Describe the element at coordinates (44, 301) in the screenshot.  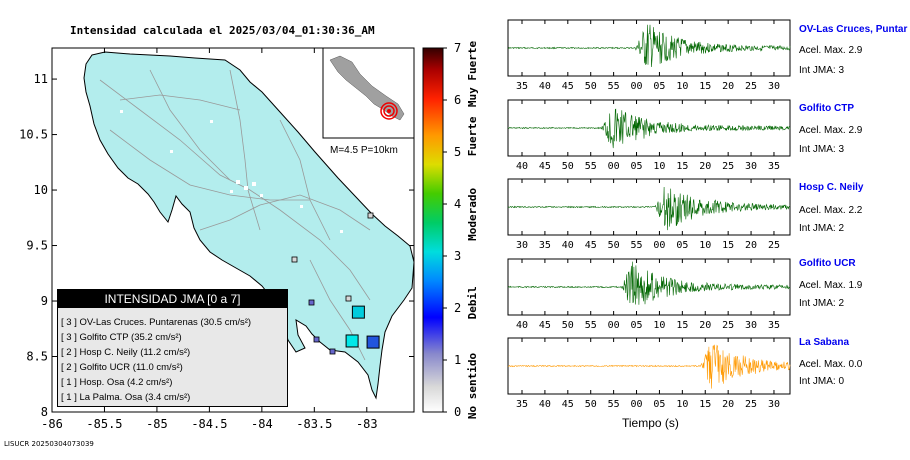
I see `y-tick-label: 9` at that location.